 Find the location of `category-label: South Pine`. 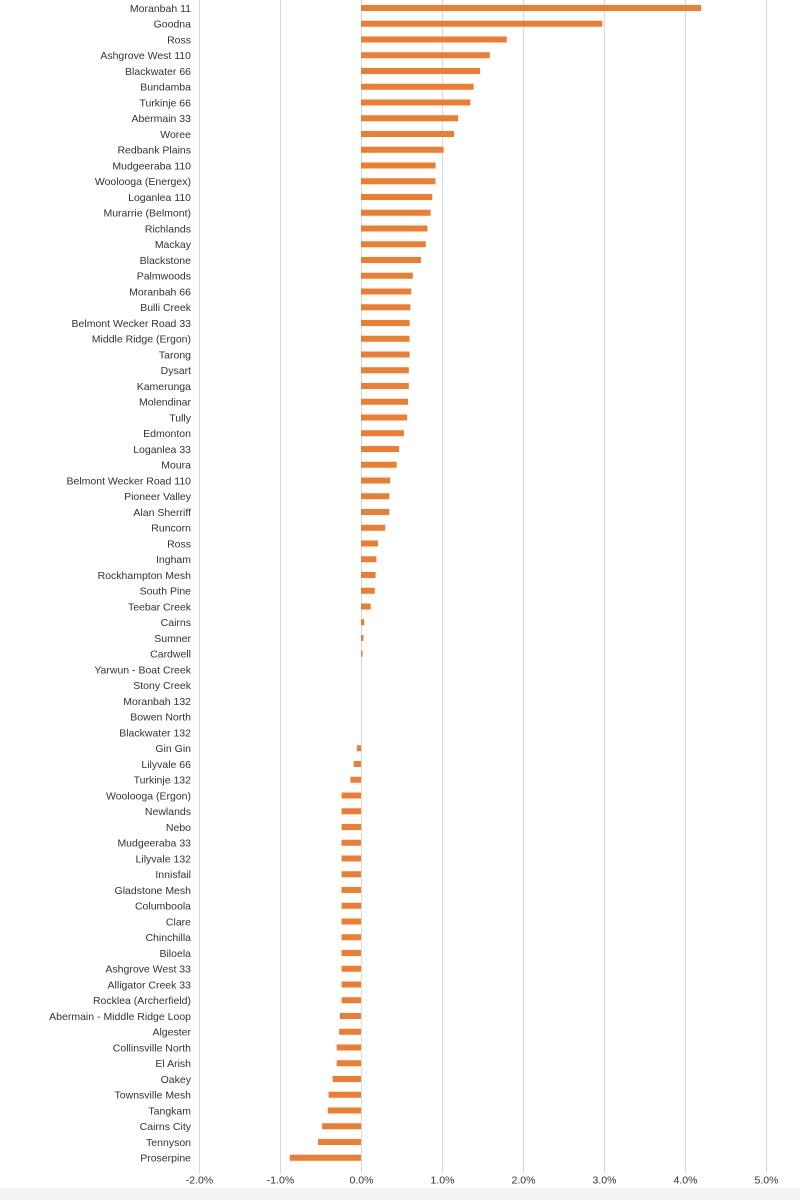

category-label: South Pine is located at coordinates (166, 592).